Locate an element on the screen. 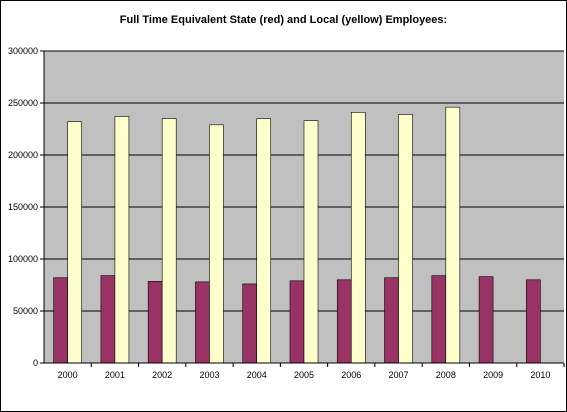 Image resolution: width=567 pixels, height=412 pixels. y-tick-label: 100000 is located at coordinates (23, 259).